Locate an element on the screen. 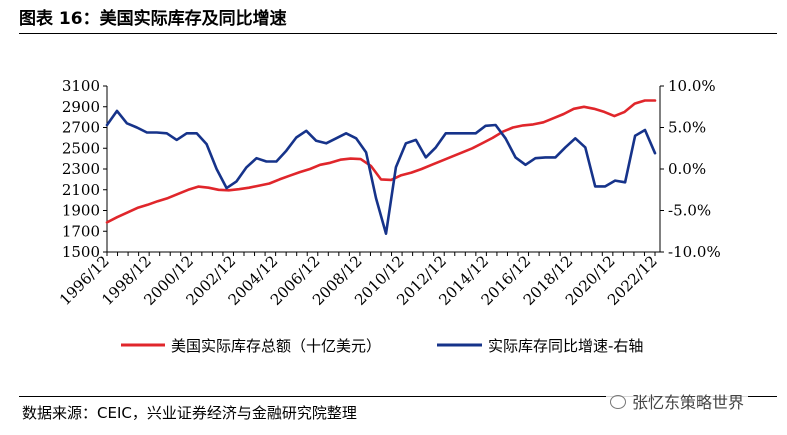 This screenshot has width=787, height=435. y-right-tick-label: -10.0% is located at coordinates (694, 252).